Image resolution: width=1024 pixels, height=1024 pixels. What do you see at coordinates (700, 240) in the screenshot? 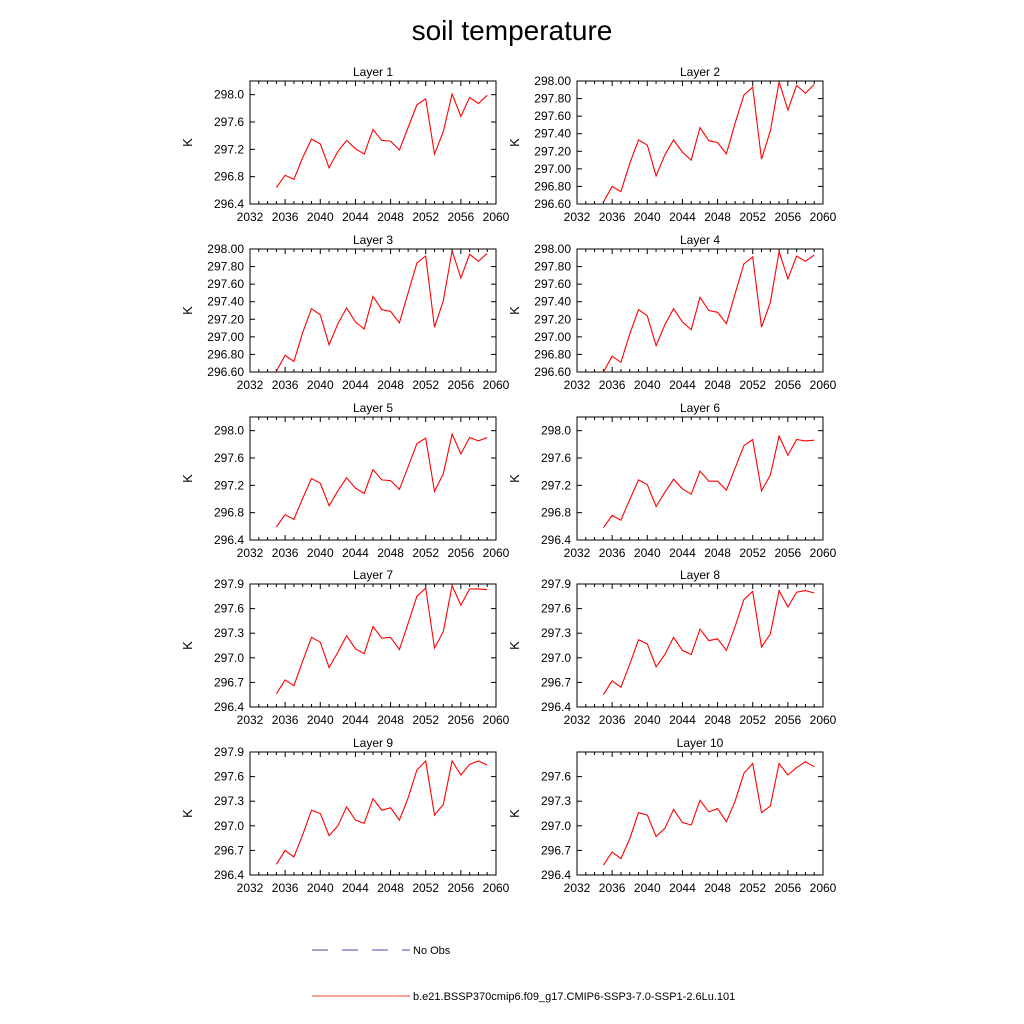
I see `panel-title: Layer 4` at bounding box center [700, 240].